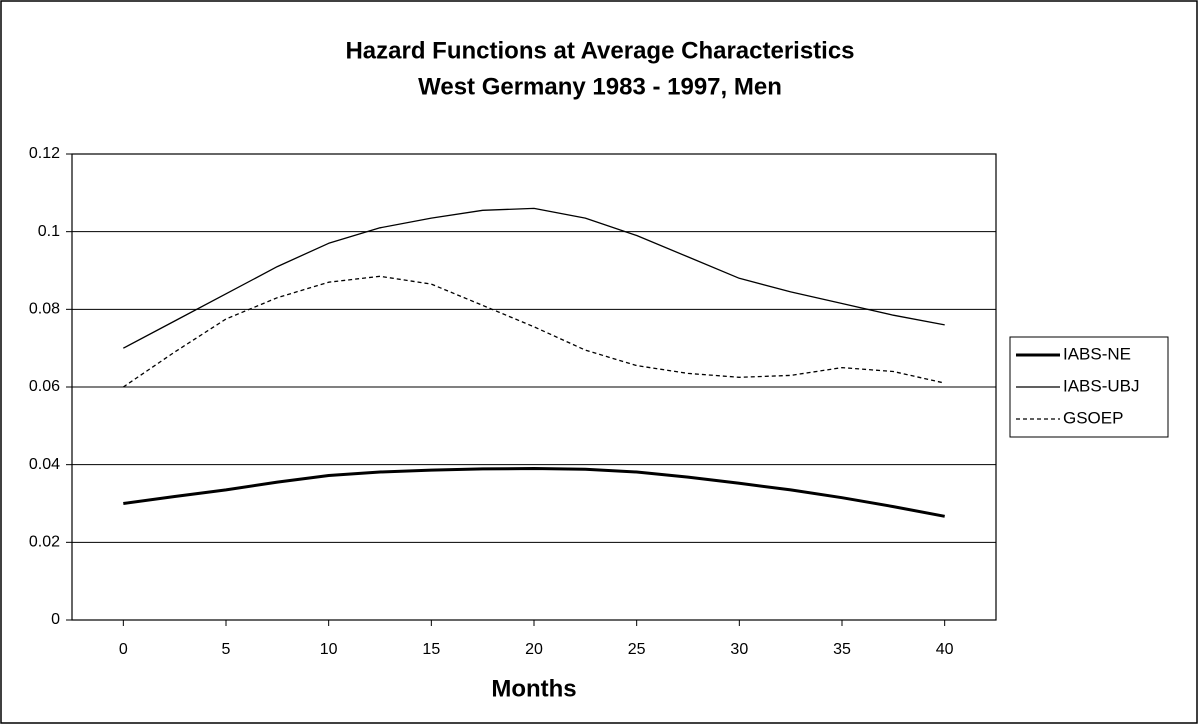 The height and width of the screenshot is (724, 1198). What do you see at coordinates (44, 309) in the screenshot?
I see `y-tick-label: 0.08` at bounding box center [44, 309].